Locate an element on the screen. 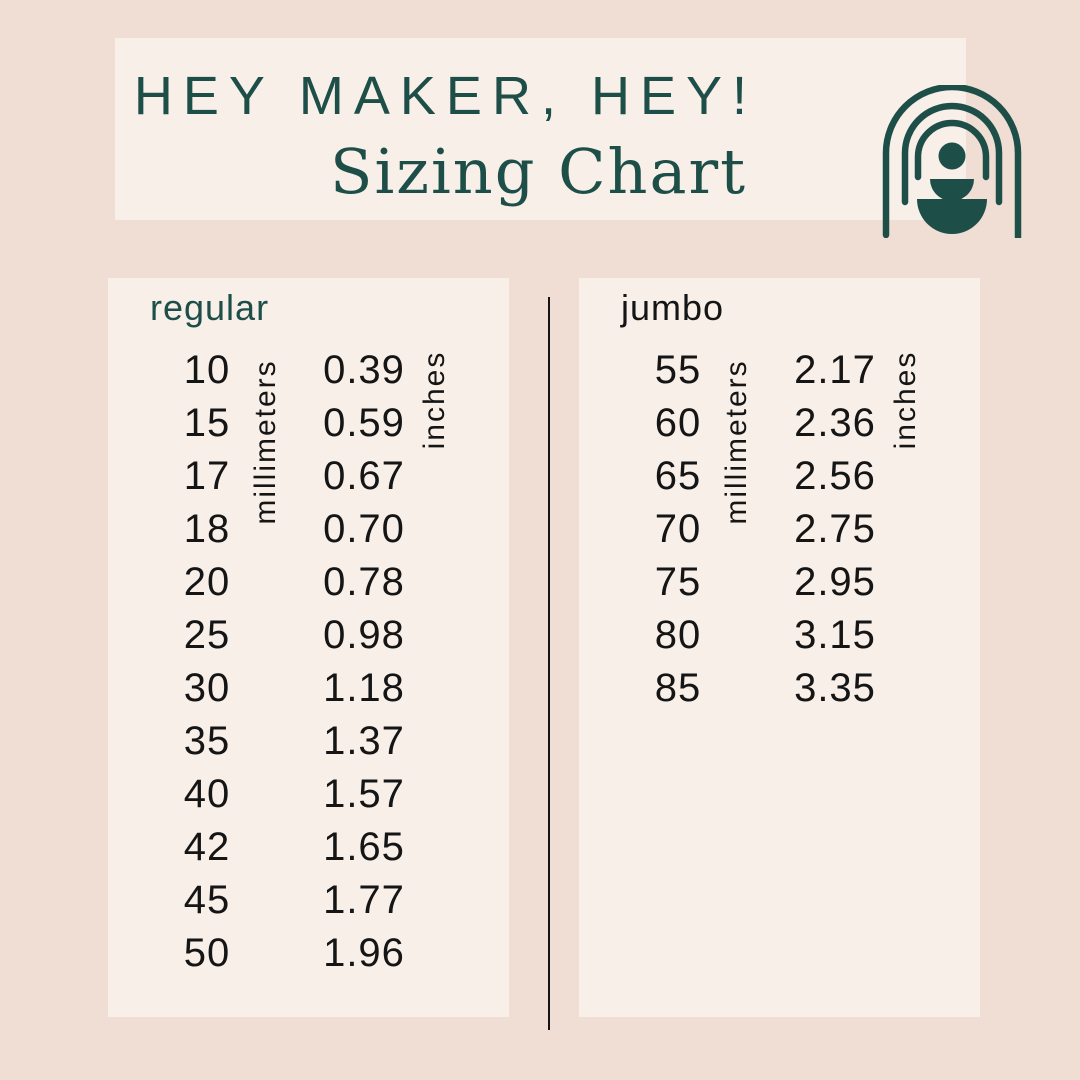  size-row: 25 0.98 is located at coordinates (308, 635).